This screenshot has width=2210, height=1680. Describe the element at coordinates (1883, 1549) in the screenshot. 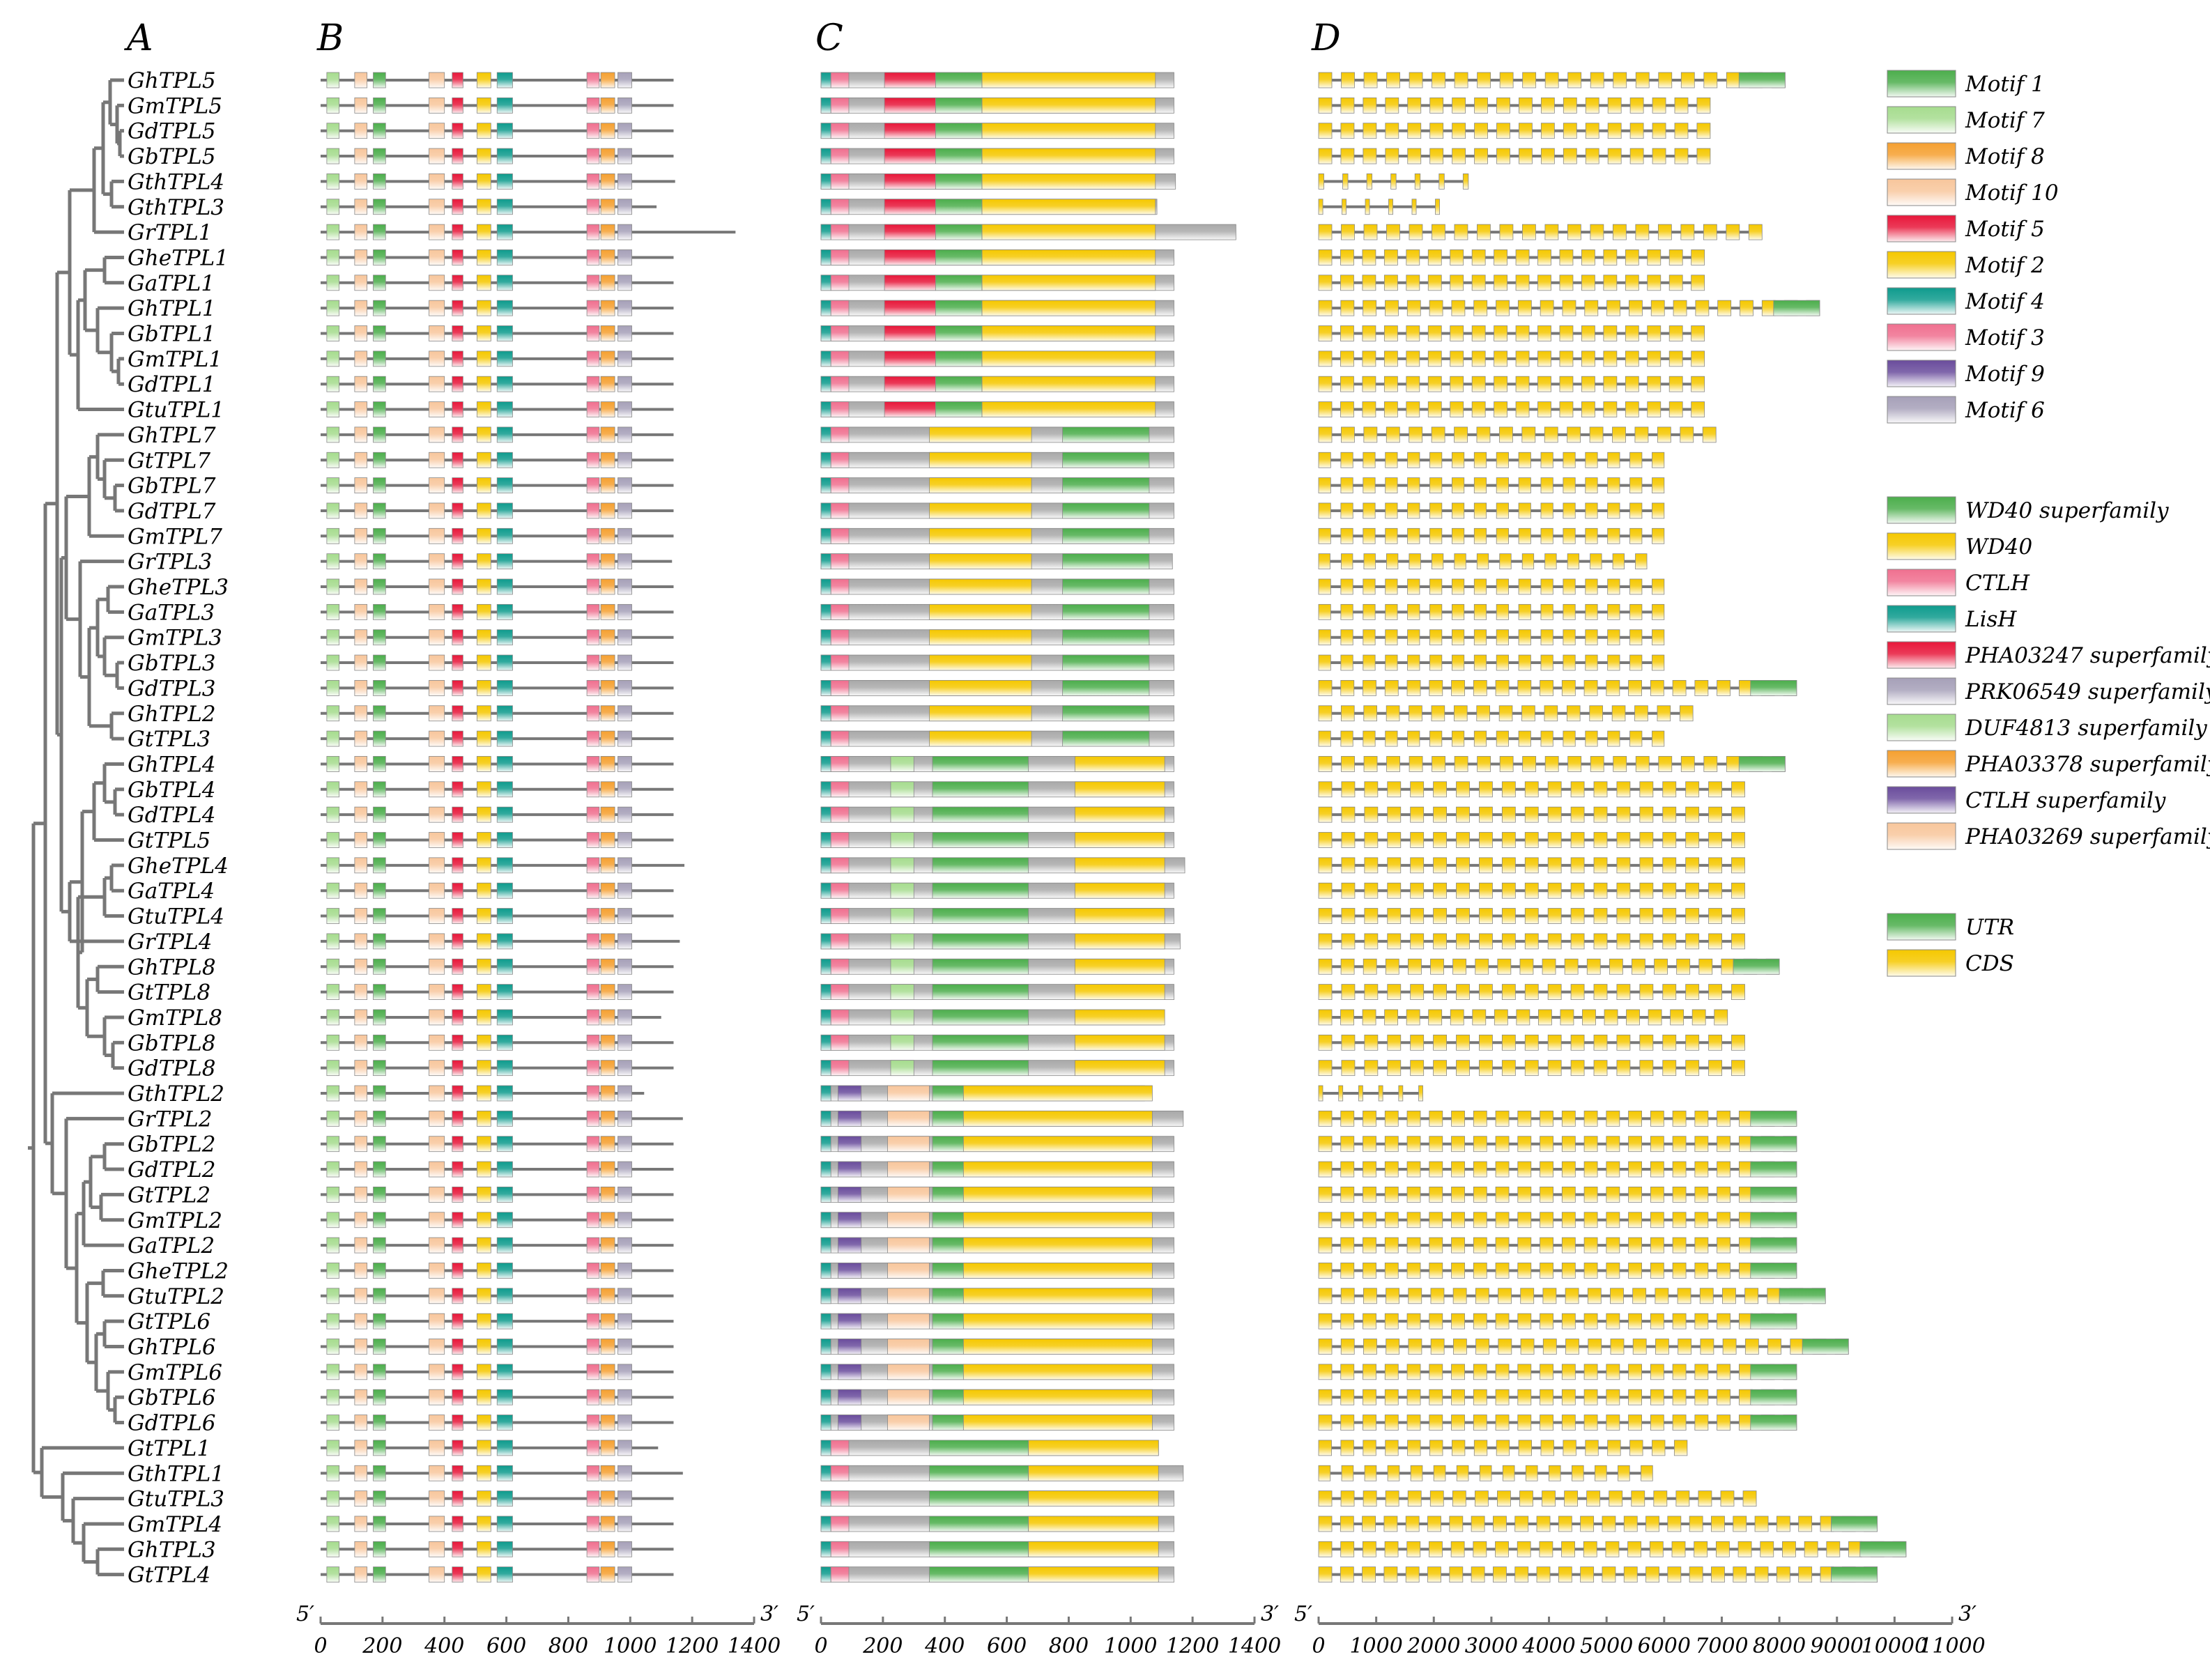

I see `utr-box` at that location.